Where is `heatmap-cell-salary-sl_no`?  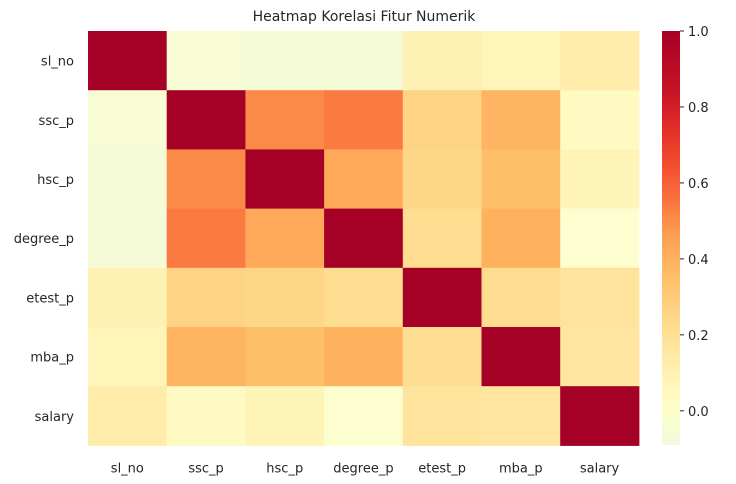
heatmap-cell-salary-sl_no is located at coordinates (128, 416).